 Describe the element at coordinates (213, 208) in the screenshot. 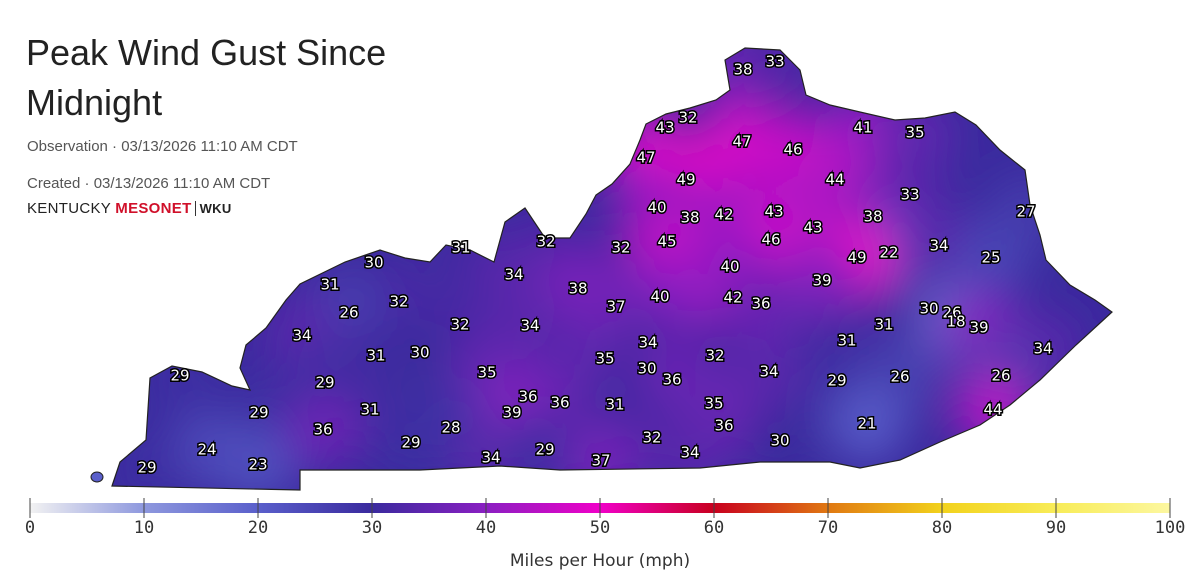

I see `logo-right: WKU` at that location.